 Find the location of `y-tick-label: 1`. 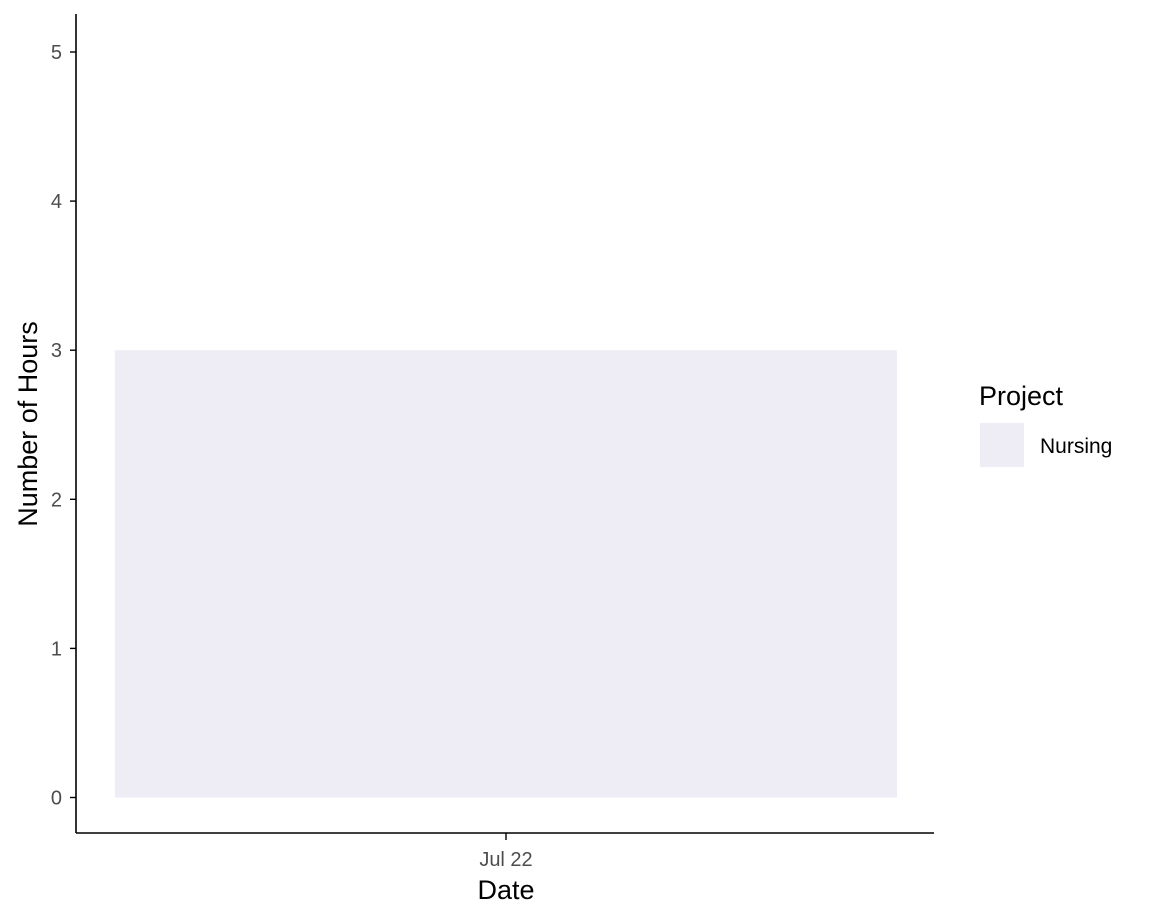

y-tick-label: 1 is located at coordinates (56, 649).